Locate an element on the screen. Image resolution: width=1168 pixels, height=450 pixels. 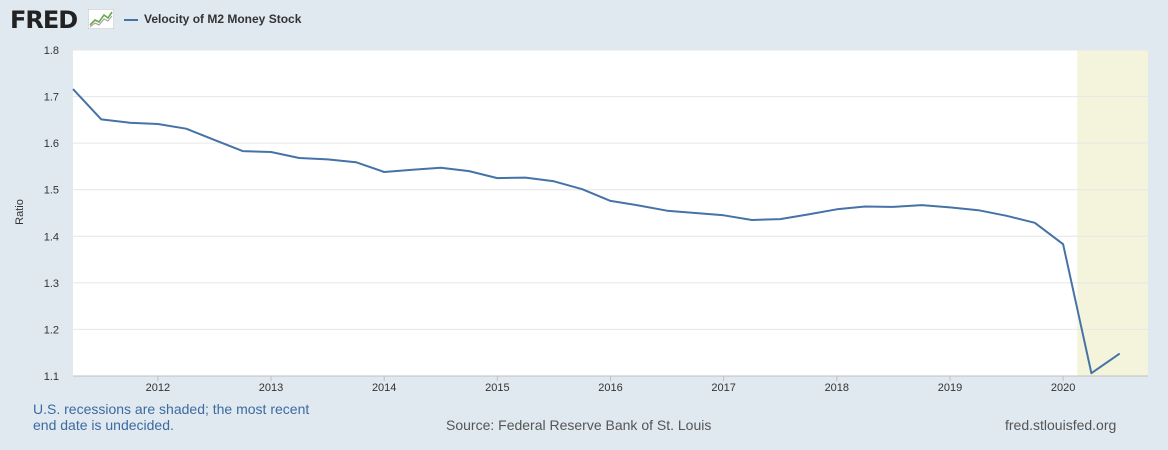
x-tick-label: 2019 is located at coordinates (950, 388).